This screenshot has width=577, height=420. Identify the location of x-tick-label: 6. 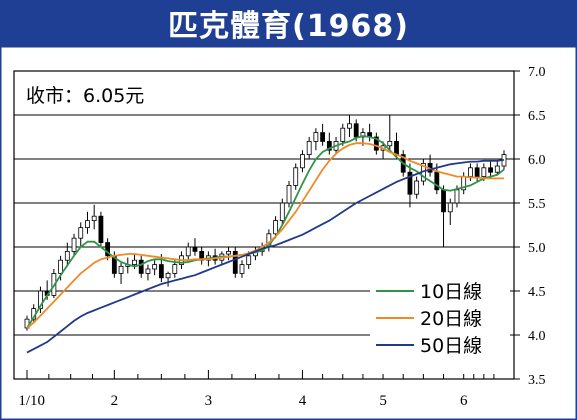
(464, 401).